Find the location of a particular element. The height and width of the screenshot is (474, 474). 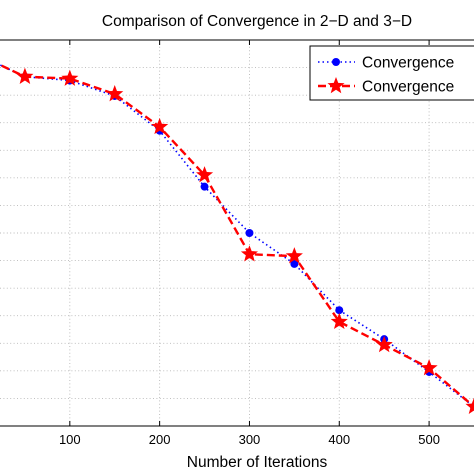

legend-box is located at coordinates (391, 73).